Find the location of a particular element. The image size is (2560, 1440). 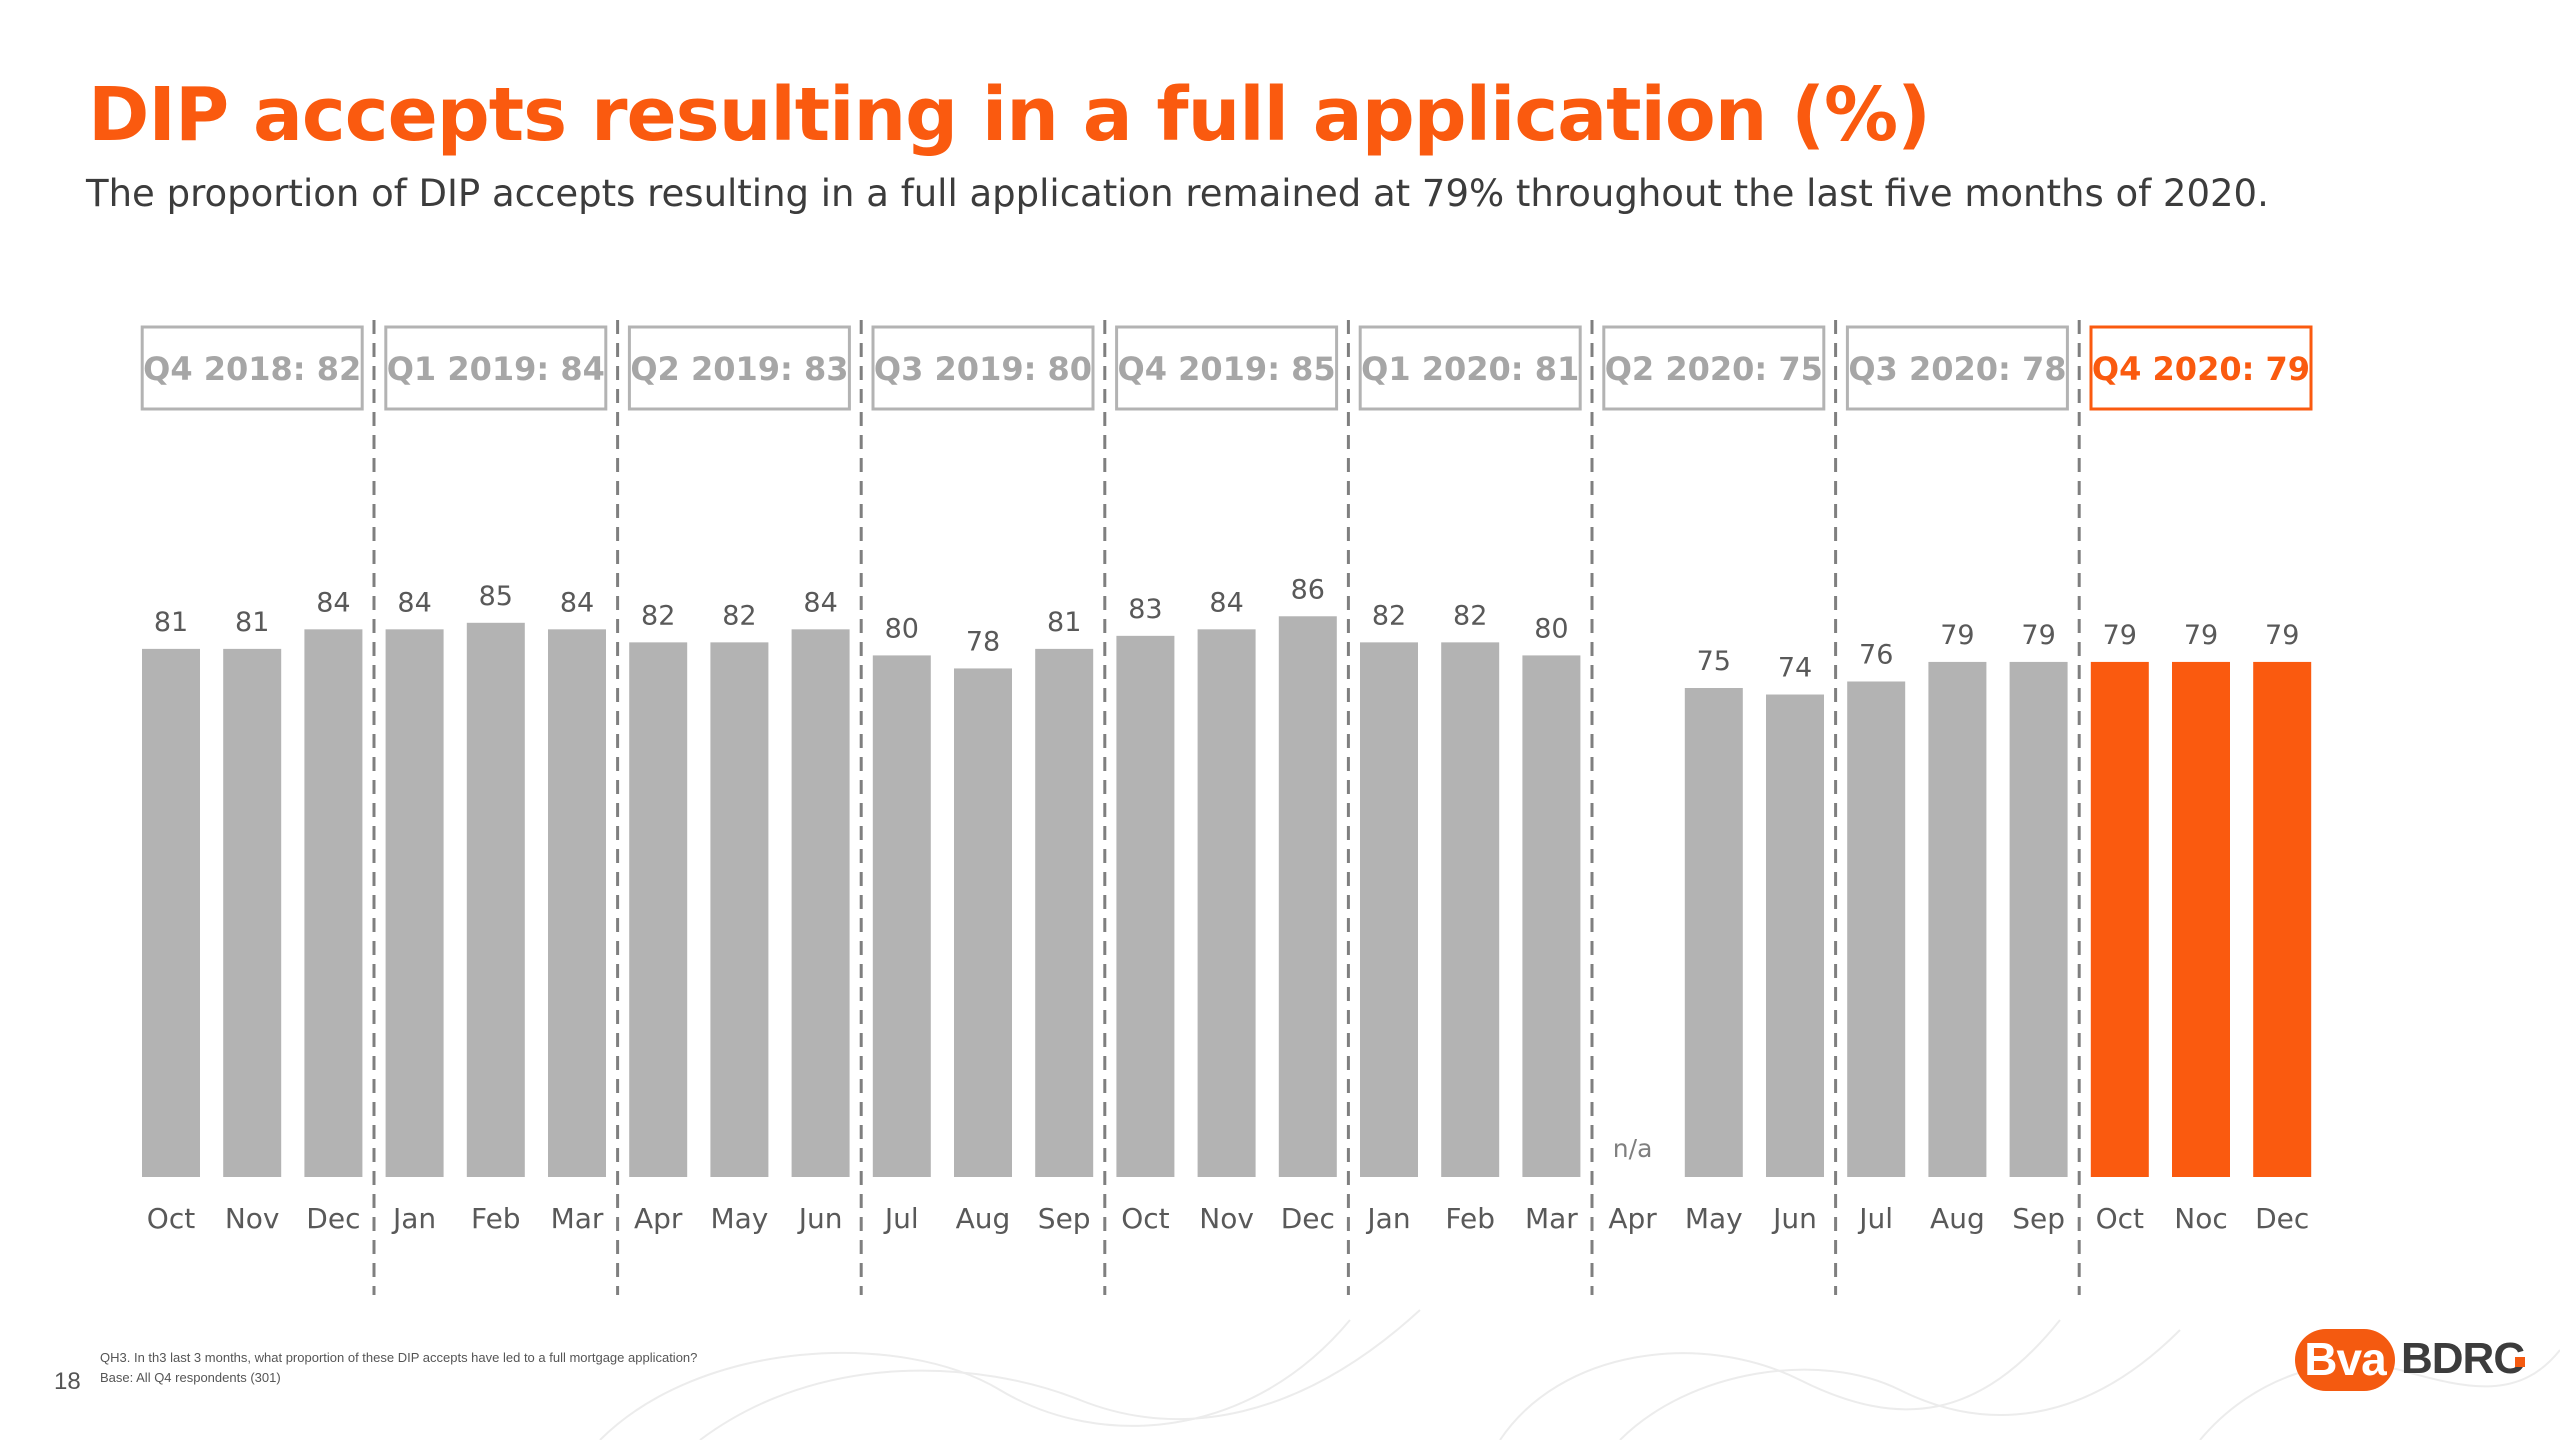

value-label: n/a is located at coordinates (1633, 1148).